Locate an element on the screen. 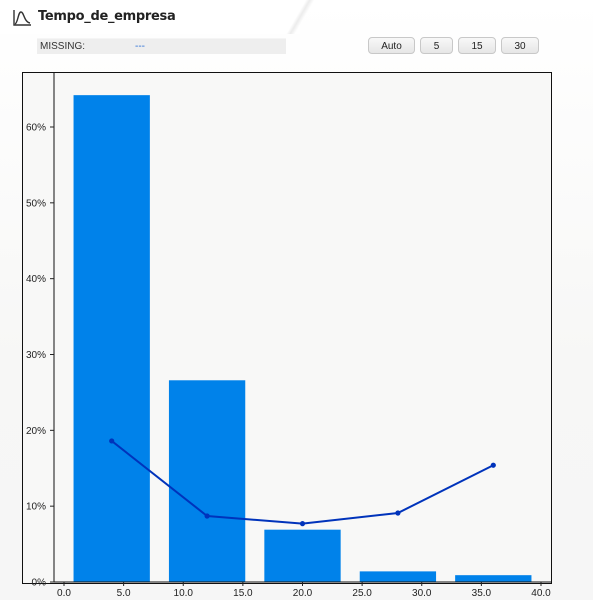 The height and width of the screenshot is (600, 593). missing-label: MISSING: is located at coordinates (63, 46).